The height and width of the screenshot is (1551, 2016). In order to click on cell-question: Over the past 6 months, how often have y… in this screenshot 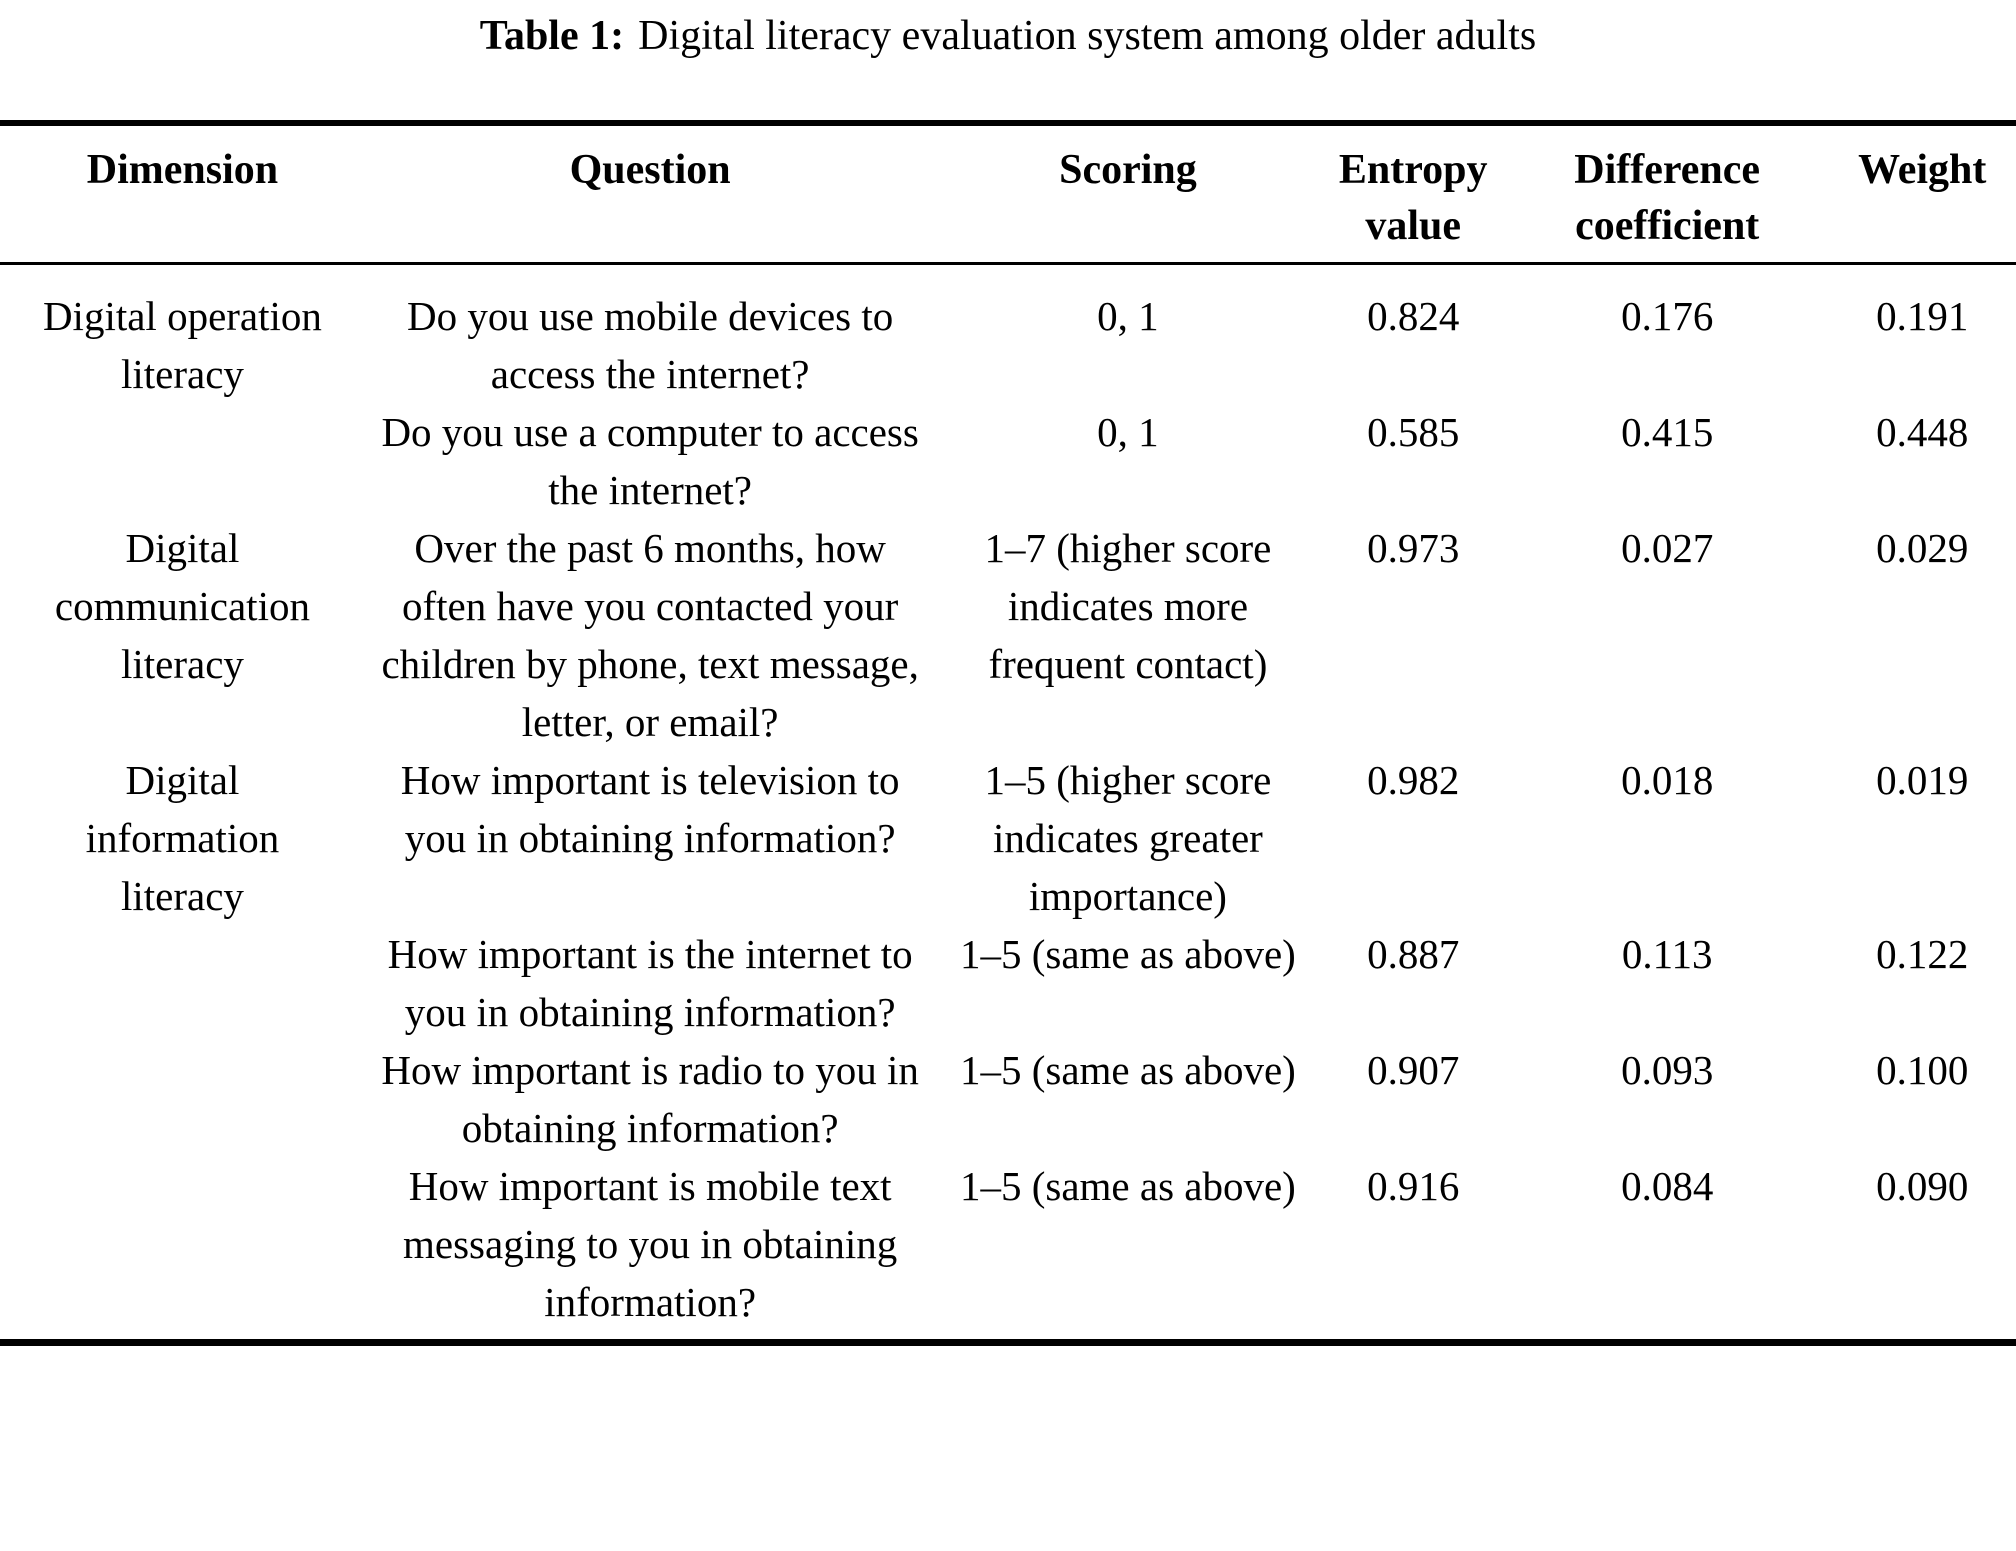, I will do `click(650, 635)`.